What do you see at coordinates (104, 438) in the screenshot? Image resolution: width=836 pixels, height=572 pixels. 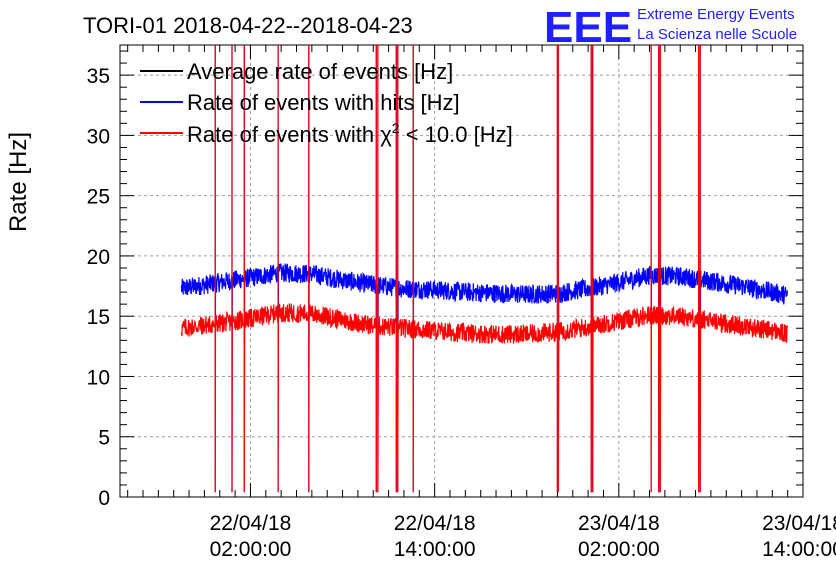 I see `y-tick-label: 5` at bounding box center [104, 438].